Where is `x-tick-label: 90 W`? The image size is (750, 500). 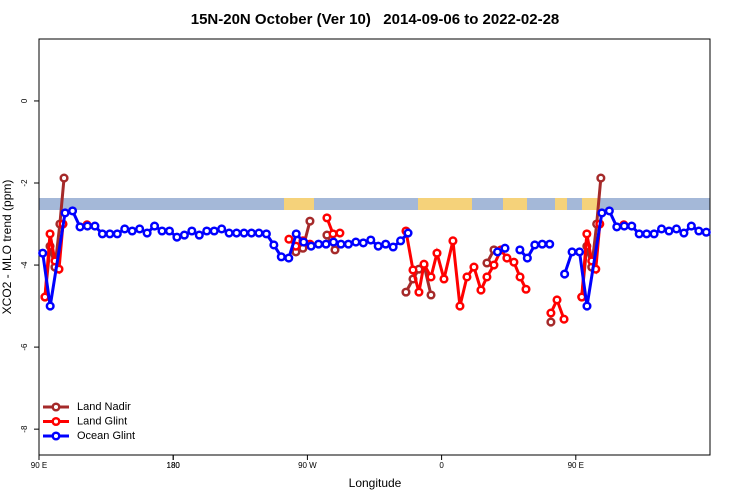
x-tick-label: 90 W is located at coordinates (307, 465).